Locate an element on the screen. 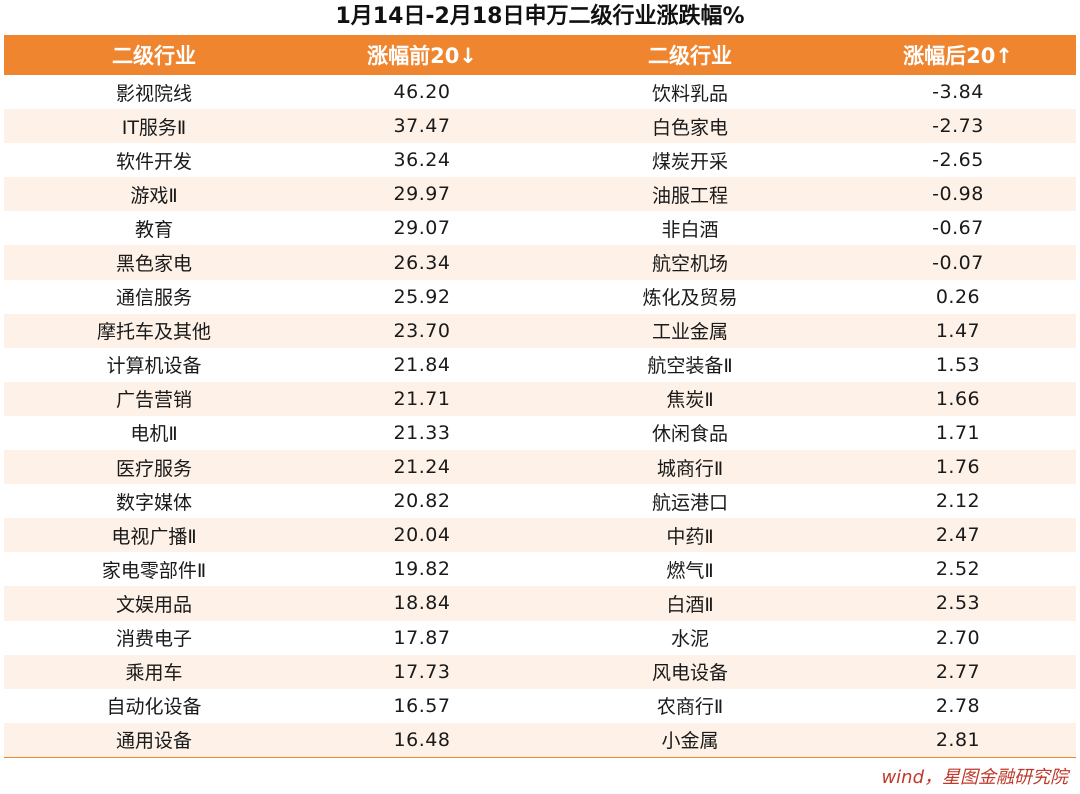  industry-name-bottom: 中药Ⅱ is located at coordinates (690, 536).